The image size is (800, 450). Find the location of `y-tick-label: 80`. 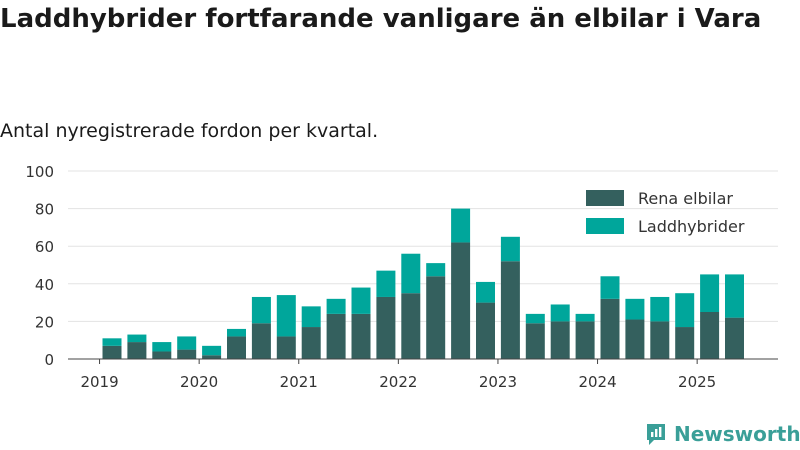

y-tick-label: 80 is located at coordinates (44, 210).